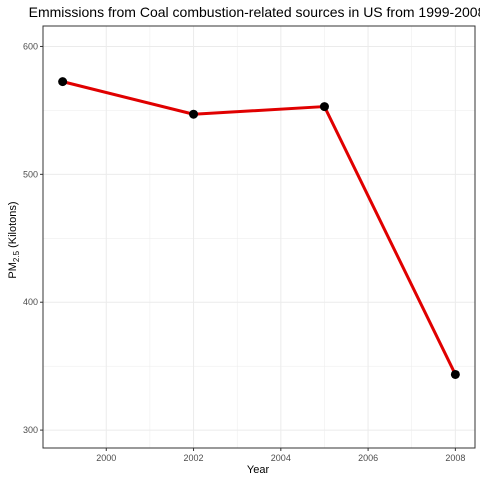  Describe the element at coordinates (30, 46) in the screenshot. I see `y-tick-label: 600` at that location.